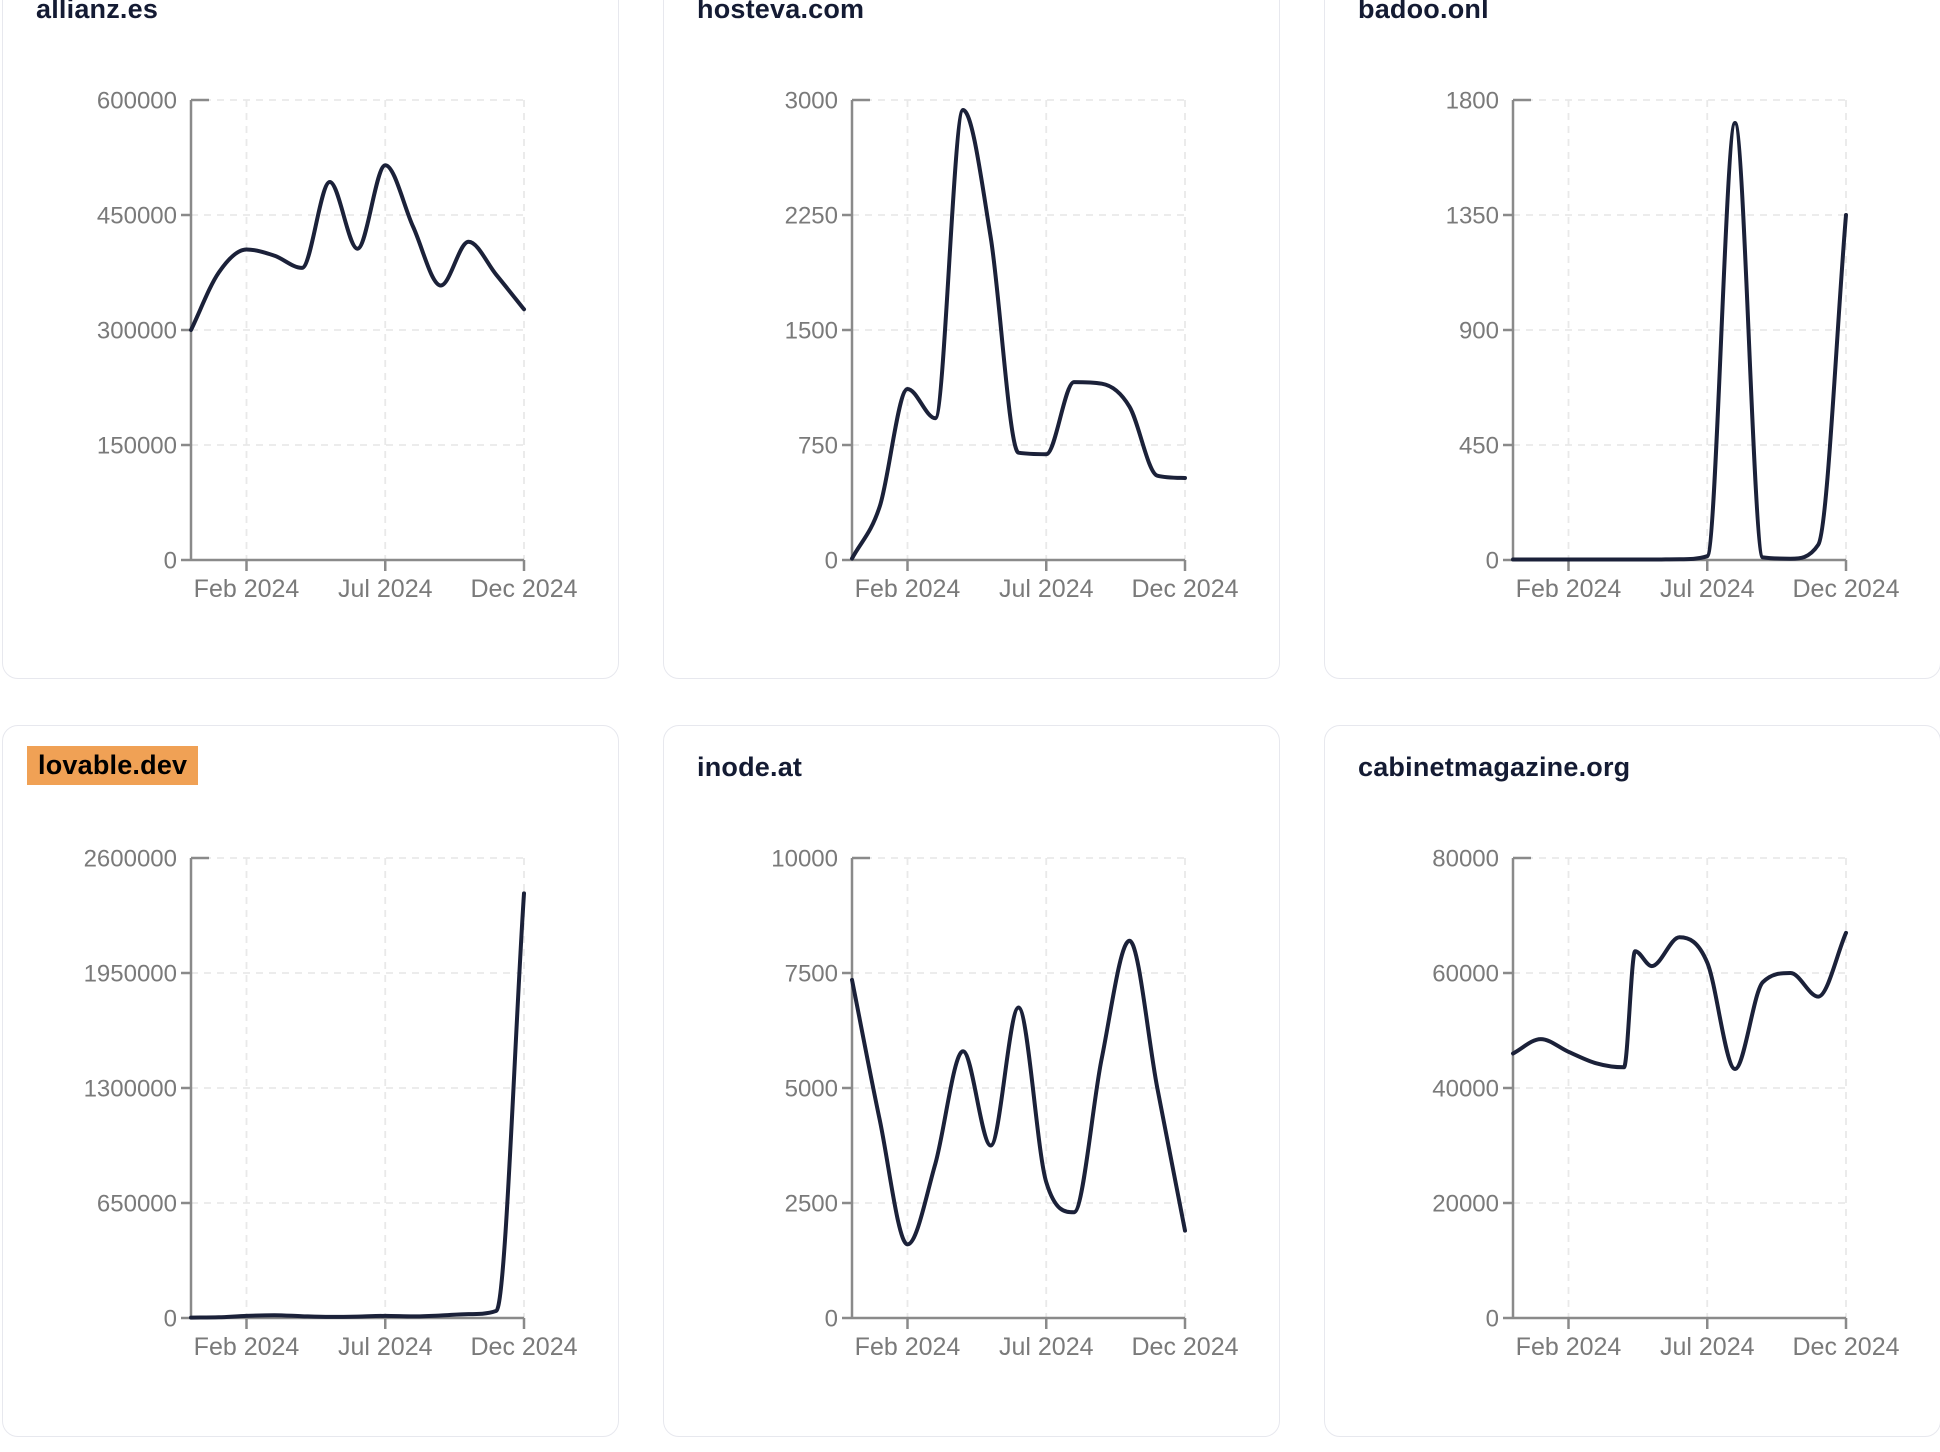 This screenshot has height=1452, width=1940. Describe the element at coordinates (130, 1088) in the screenshot. I see `y-tick-label: 1300000` at that location.